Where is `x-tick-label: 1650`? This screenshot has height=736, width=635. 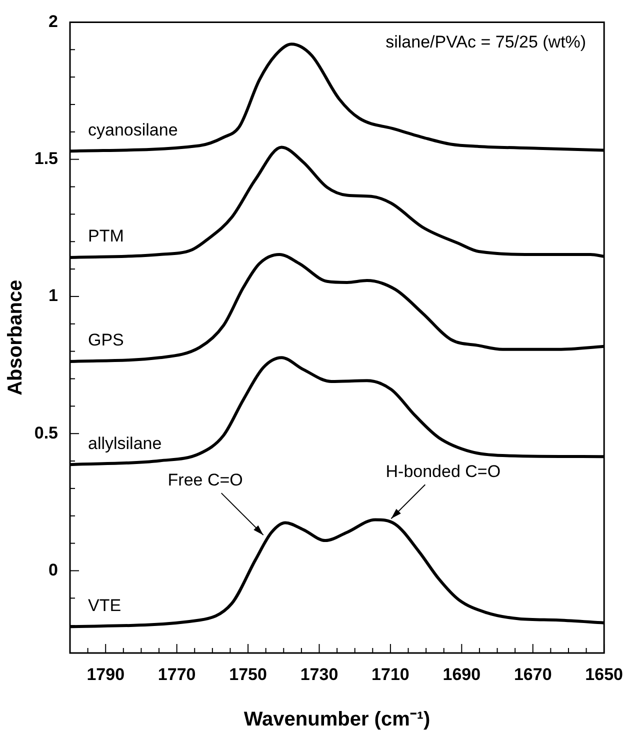
x-tick-label: 1650 is located at coordinates (604, 674).